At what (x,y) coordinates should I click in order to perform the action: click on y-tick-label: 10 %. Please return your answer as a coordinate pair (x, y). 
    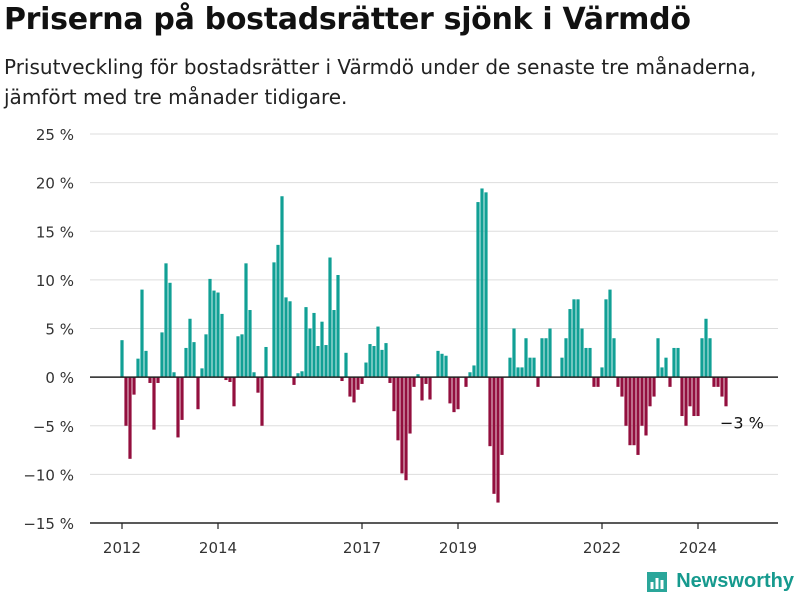
    Looking at the image, I should click on (55, 281).